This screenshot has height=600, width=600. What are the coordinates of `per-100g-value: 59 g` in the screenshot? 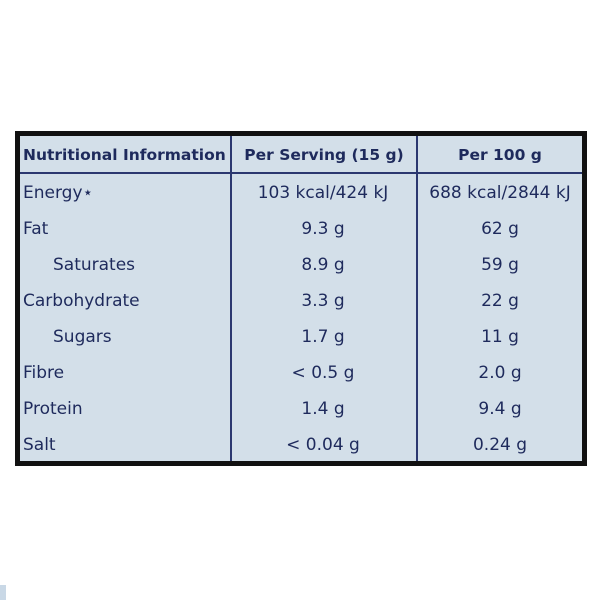 It's located at (500, 265).